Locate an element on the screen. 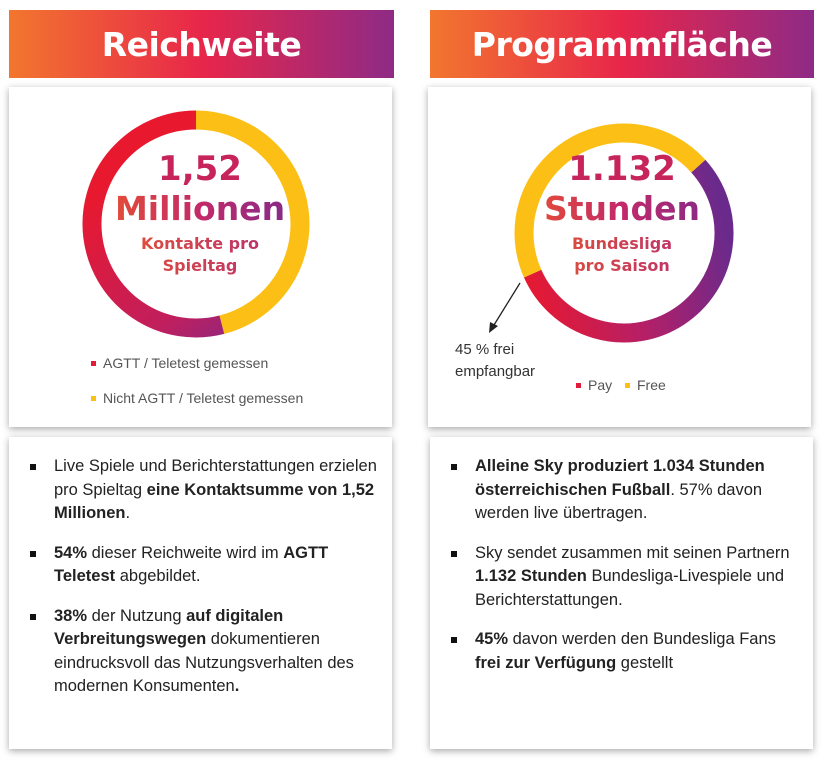 The height and width of the screenshot is (767, 824). legend-swatch-free is located at coordinates (627, 385).